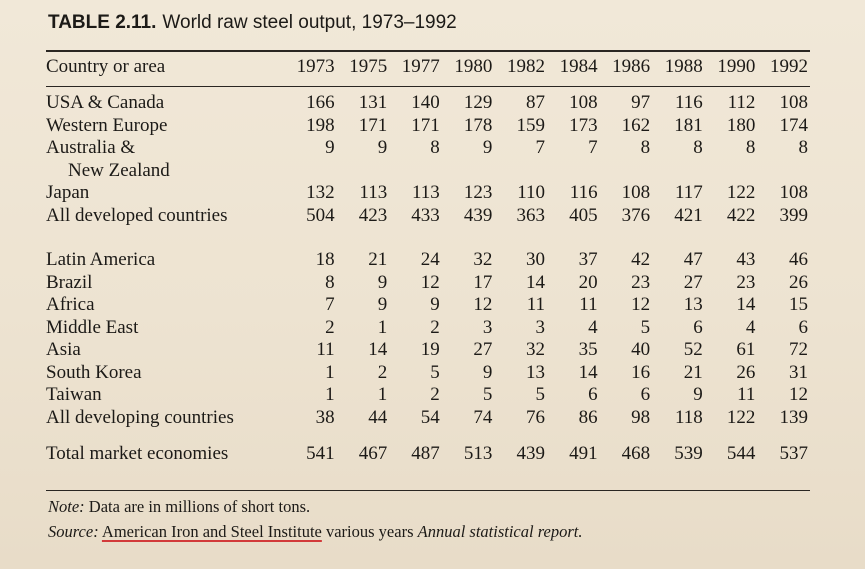 The image size is (865, 569). Describe the element at coordinates (473, 66) in the screenshot. I see `column-header-year: 1980` at that location.